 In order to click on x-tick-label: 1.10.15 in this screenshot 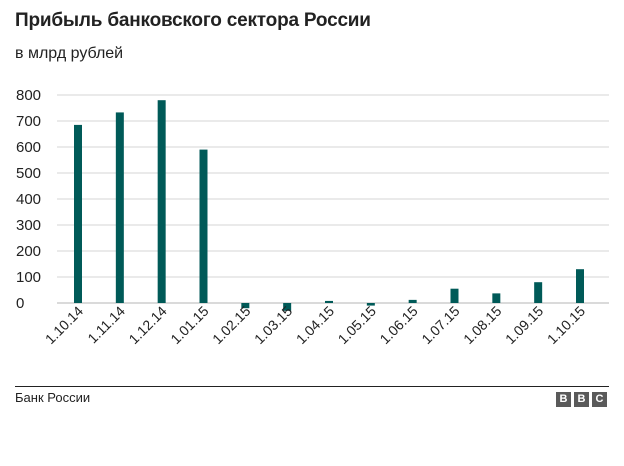, I will do `click(566, 325)`.